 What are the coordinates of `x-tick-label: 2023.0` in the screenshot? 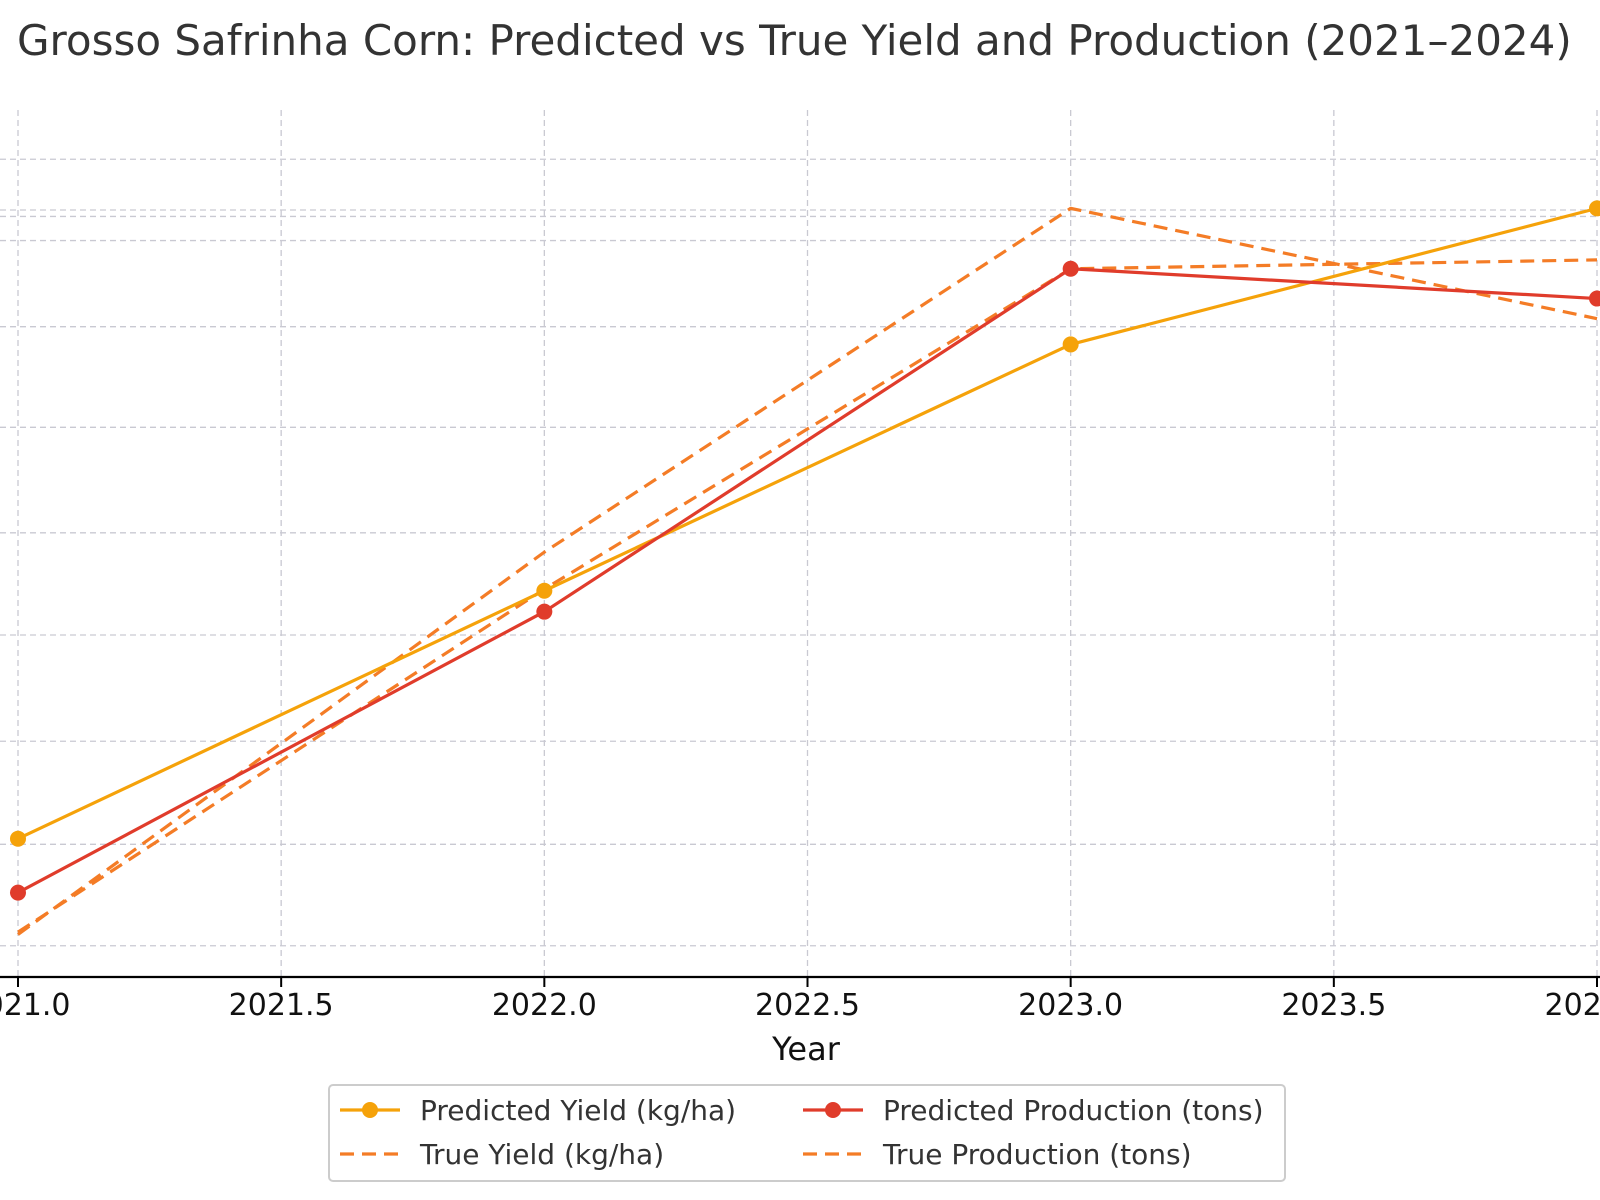 It's located at (1070, 1005).